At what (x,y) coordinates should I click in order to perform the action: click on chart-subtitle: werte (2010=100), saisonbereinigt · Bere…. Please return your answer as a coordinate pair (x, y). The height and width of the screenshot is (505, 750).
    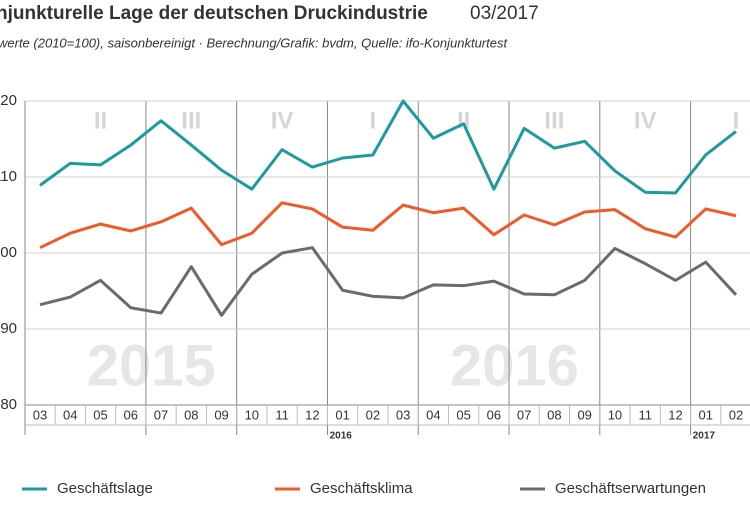
    Looking at the image, I should click on (254, 42).